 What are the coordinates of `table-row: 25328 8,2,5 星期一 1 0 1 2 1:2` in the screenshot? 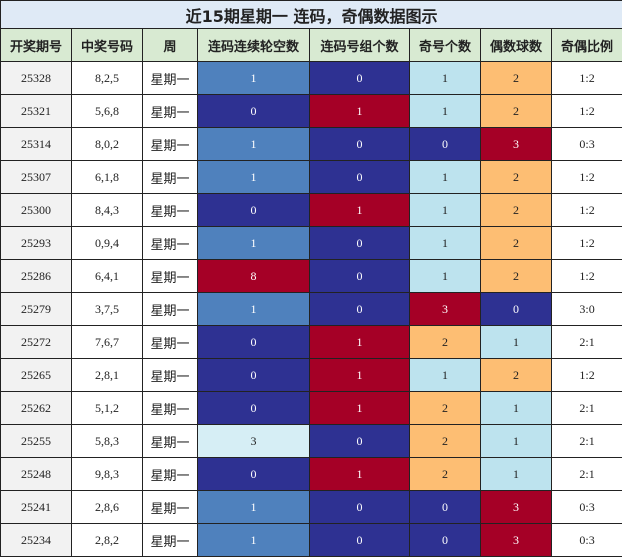 It's located at (311, 78).